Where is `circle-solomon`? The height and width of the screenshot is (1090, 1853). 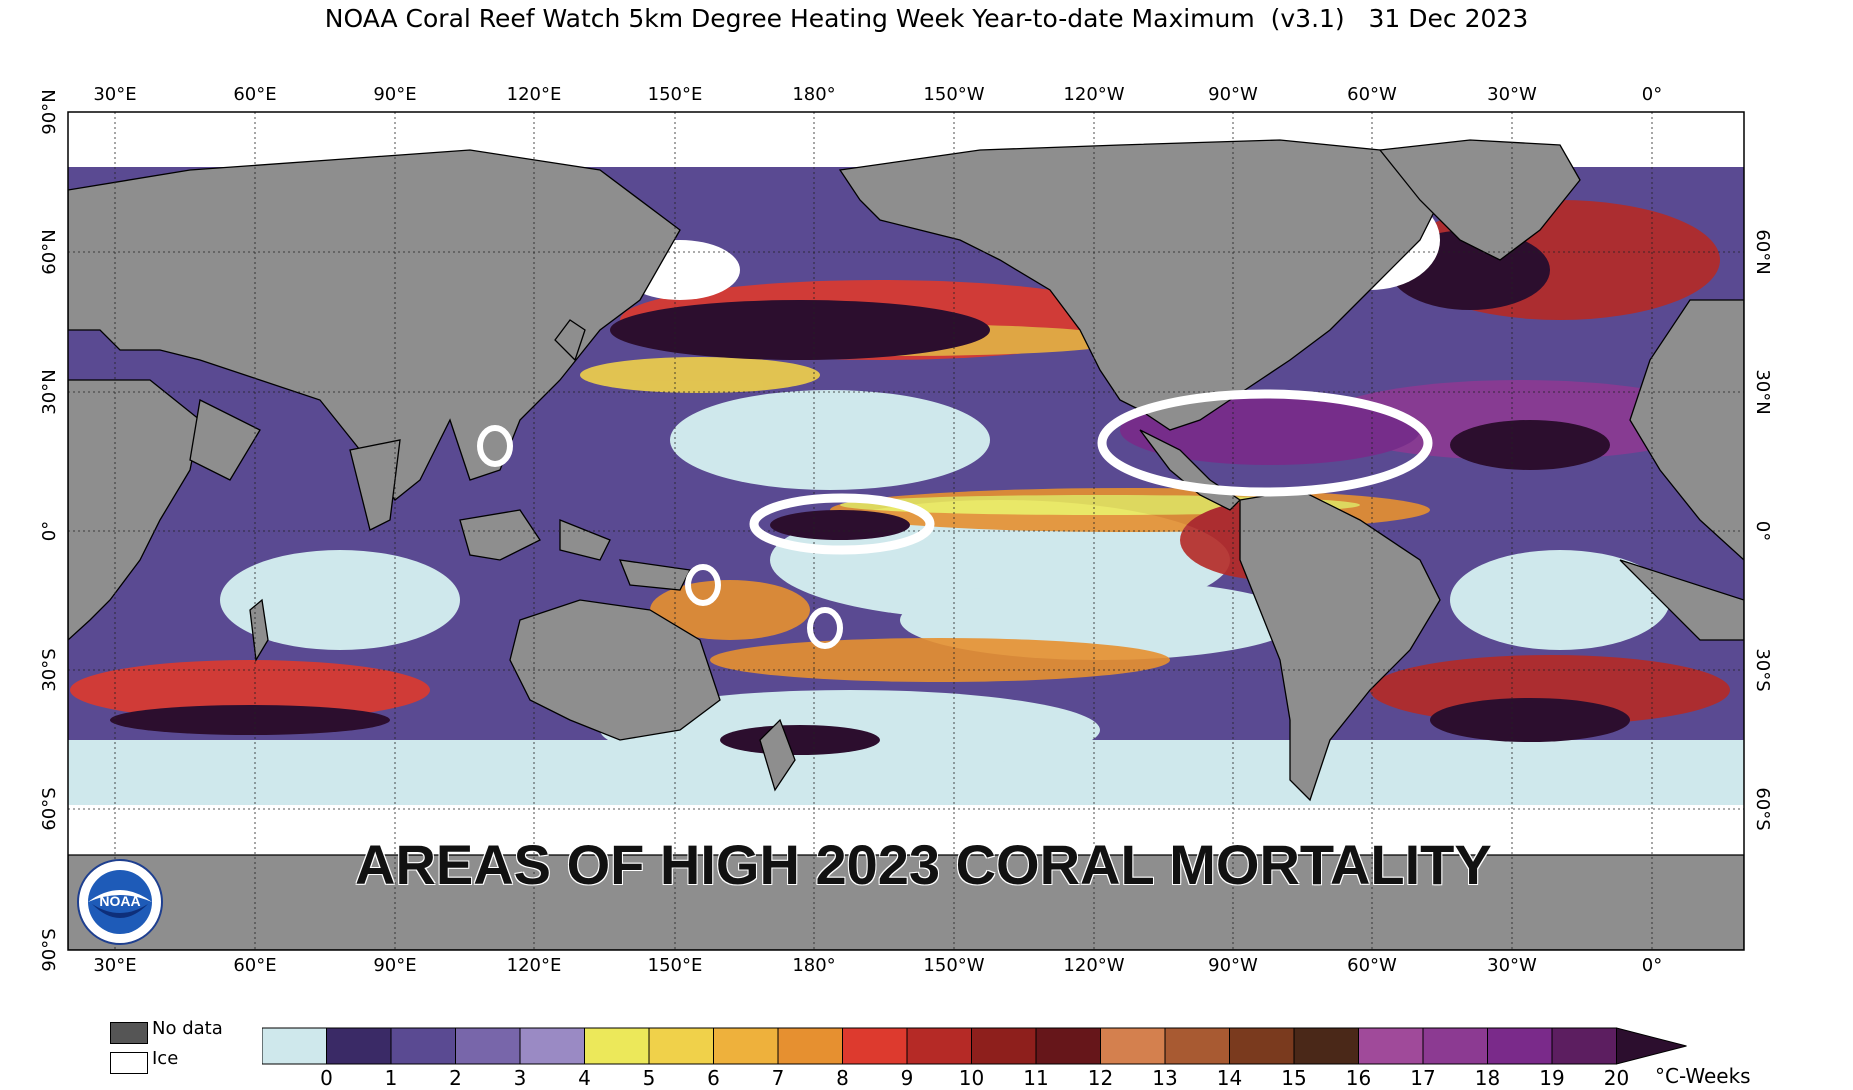
circle-solomon is located at coordinates (703, 585).